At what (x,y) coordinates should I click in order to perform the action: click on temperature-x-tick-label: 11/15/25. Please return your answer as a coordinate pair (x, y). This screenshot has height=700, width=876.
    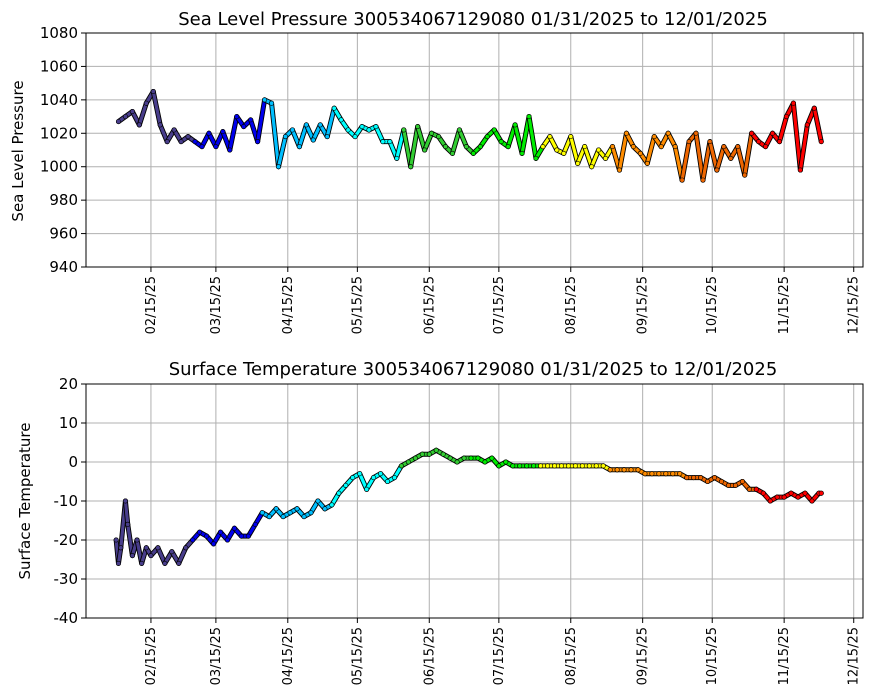
    Looking at the image, I should click on (784, 656).